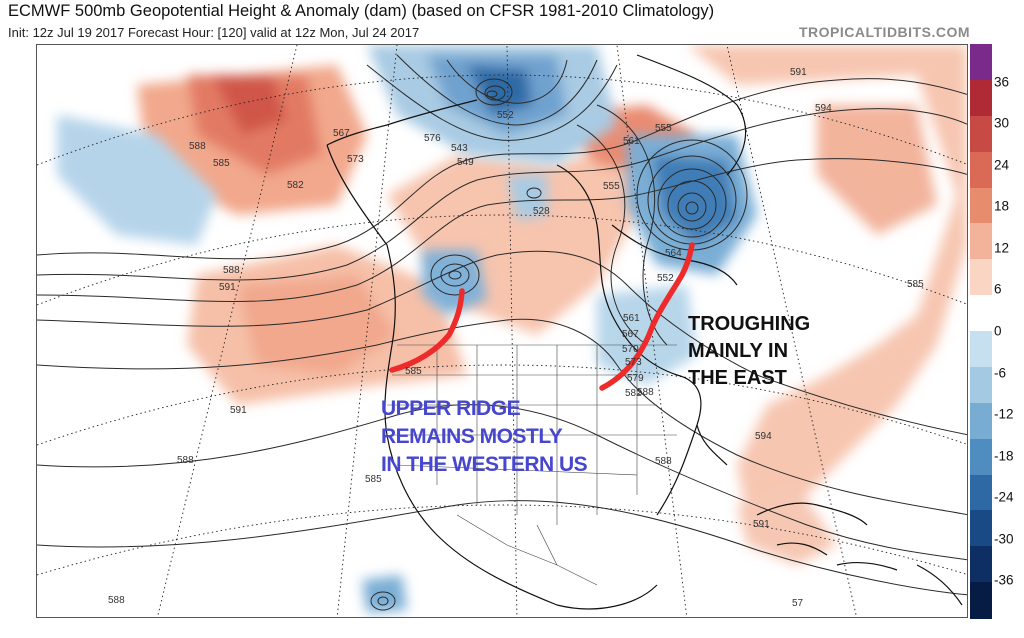 The image size is (1024, 638). What do you see at coordinates (1002, 123) in the screenshot?
I see `colorbar-label: 30` at bounding box center [1002, 123].